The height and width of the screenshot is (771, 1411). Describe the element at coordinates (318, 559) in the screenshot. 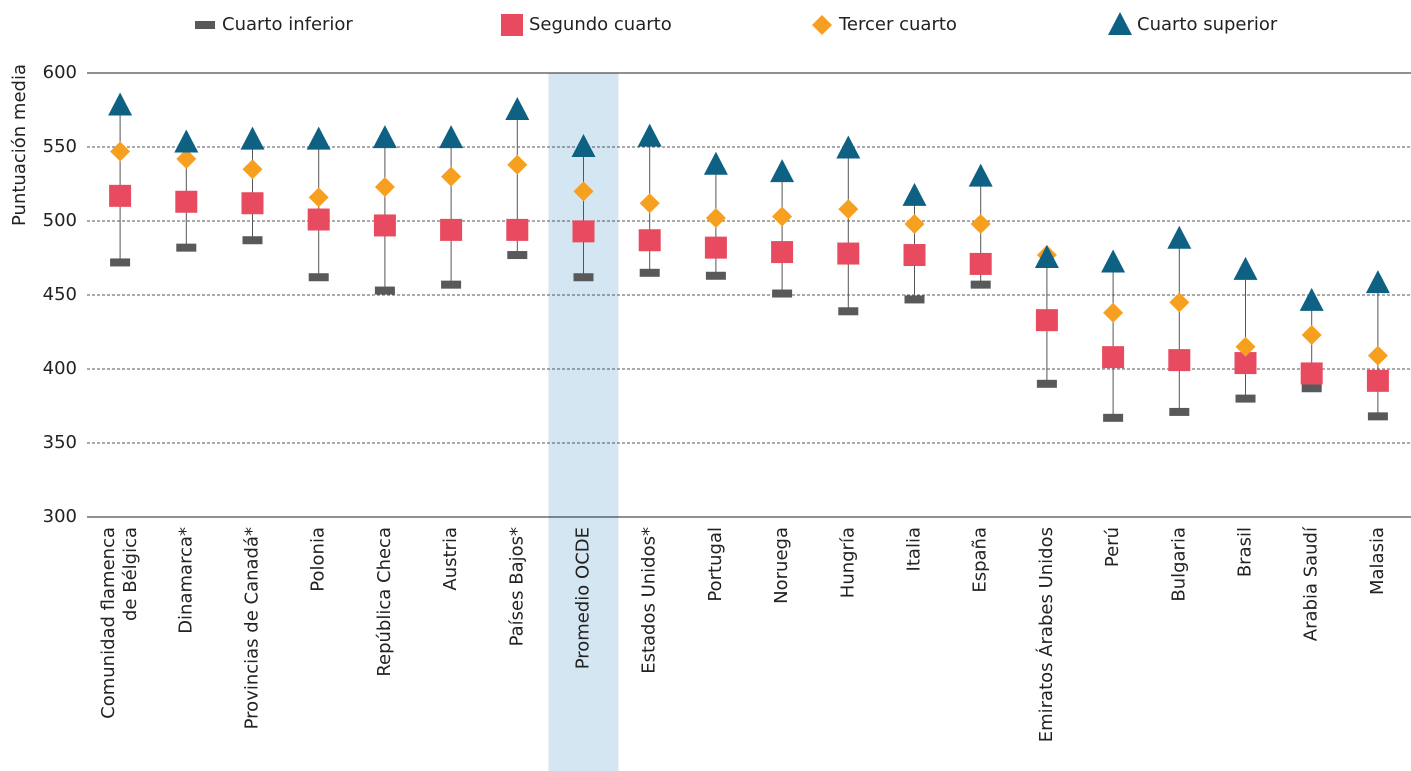

I see `x-tick-label: Polonia` at that location.